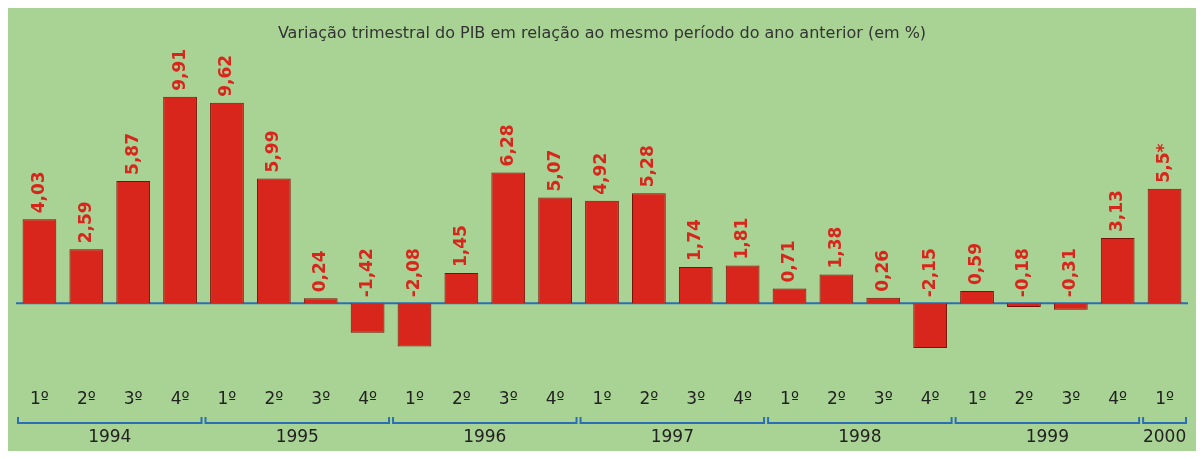 Image resolution: width=1204 pixels, height=459 pixels. What do you see at coordinates (1162, 163) in the screenshot?
I see `data-label: 5,5*` at bounding box center [1162, 163].